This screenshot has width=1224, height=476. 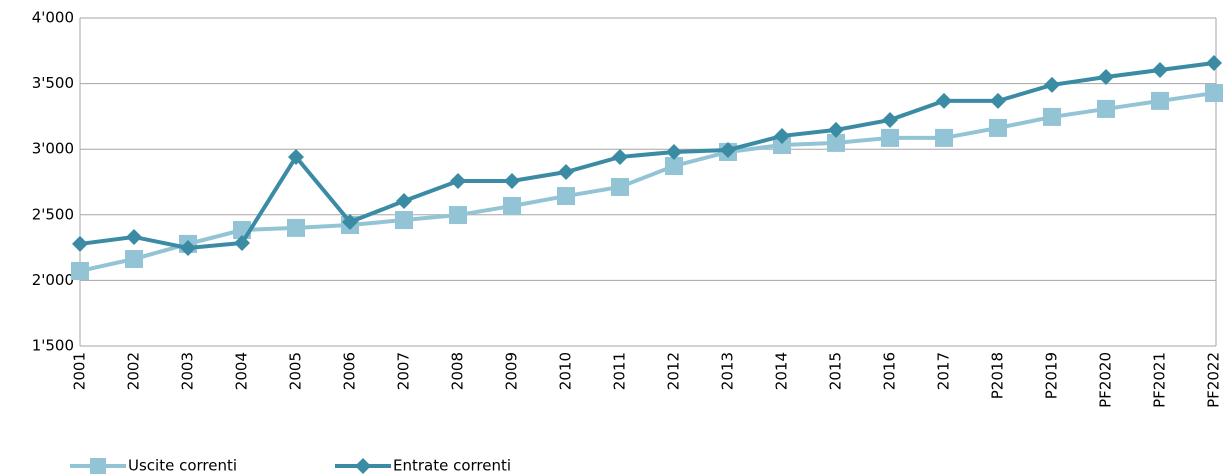 What do you see at coordinates (242, 371) in the screenshot?
I see `x-tick-label: 2004` at bounding box center [242, 371].